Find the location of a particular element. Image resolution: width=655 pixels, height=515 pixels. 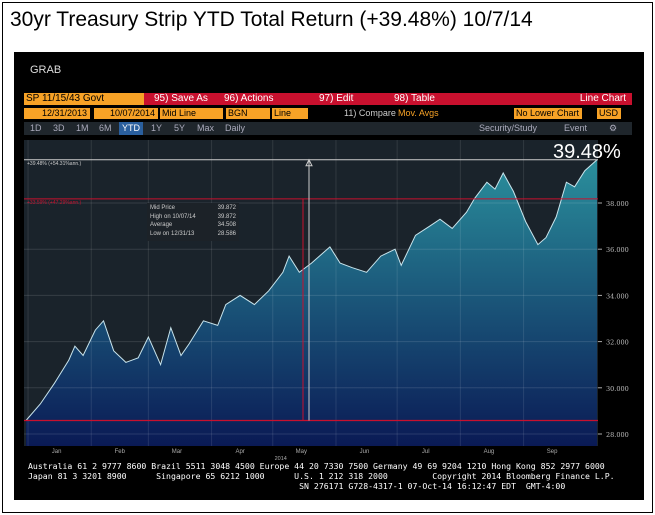

x-tick-label: Apr is located at coordinates (239, 452).